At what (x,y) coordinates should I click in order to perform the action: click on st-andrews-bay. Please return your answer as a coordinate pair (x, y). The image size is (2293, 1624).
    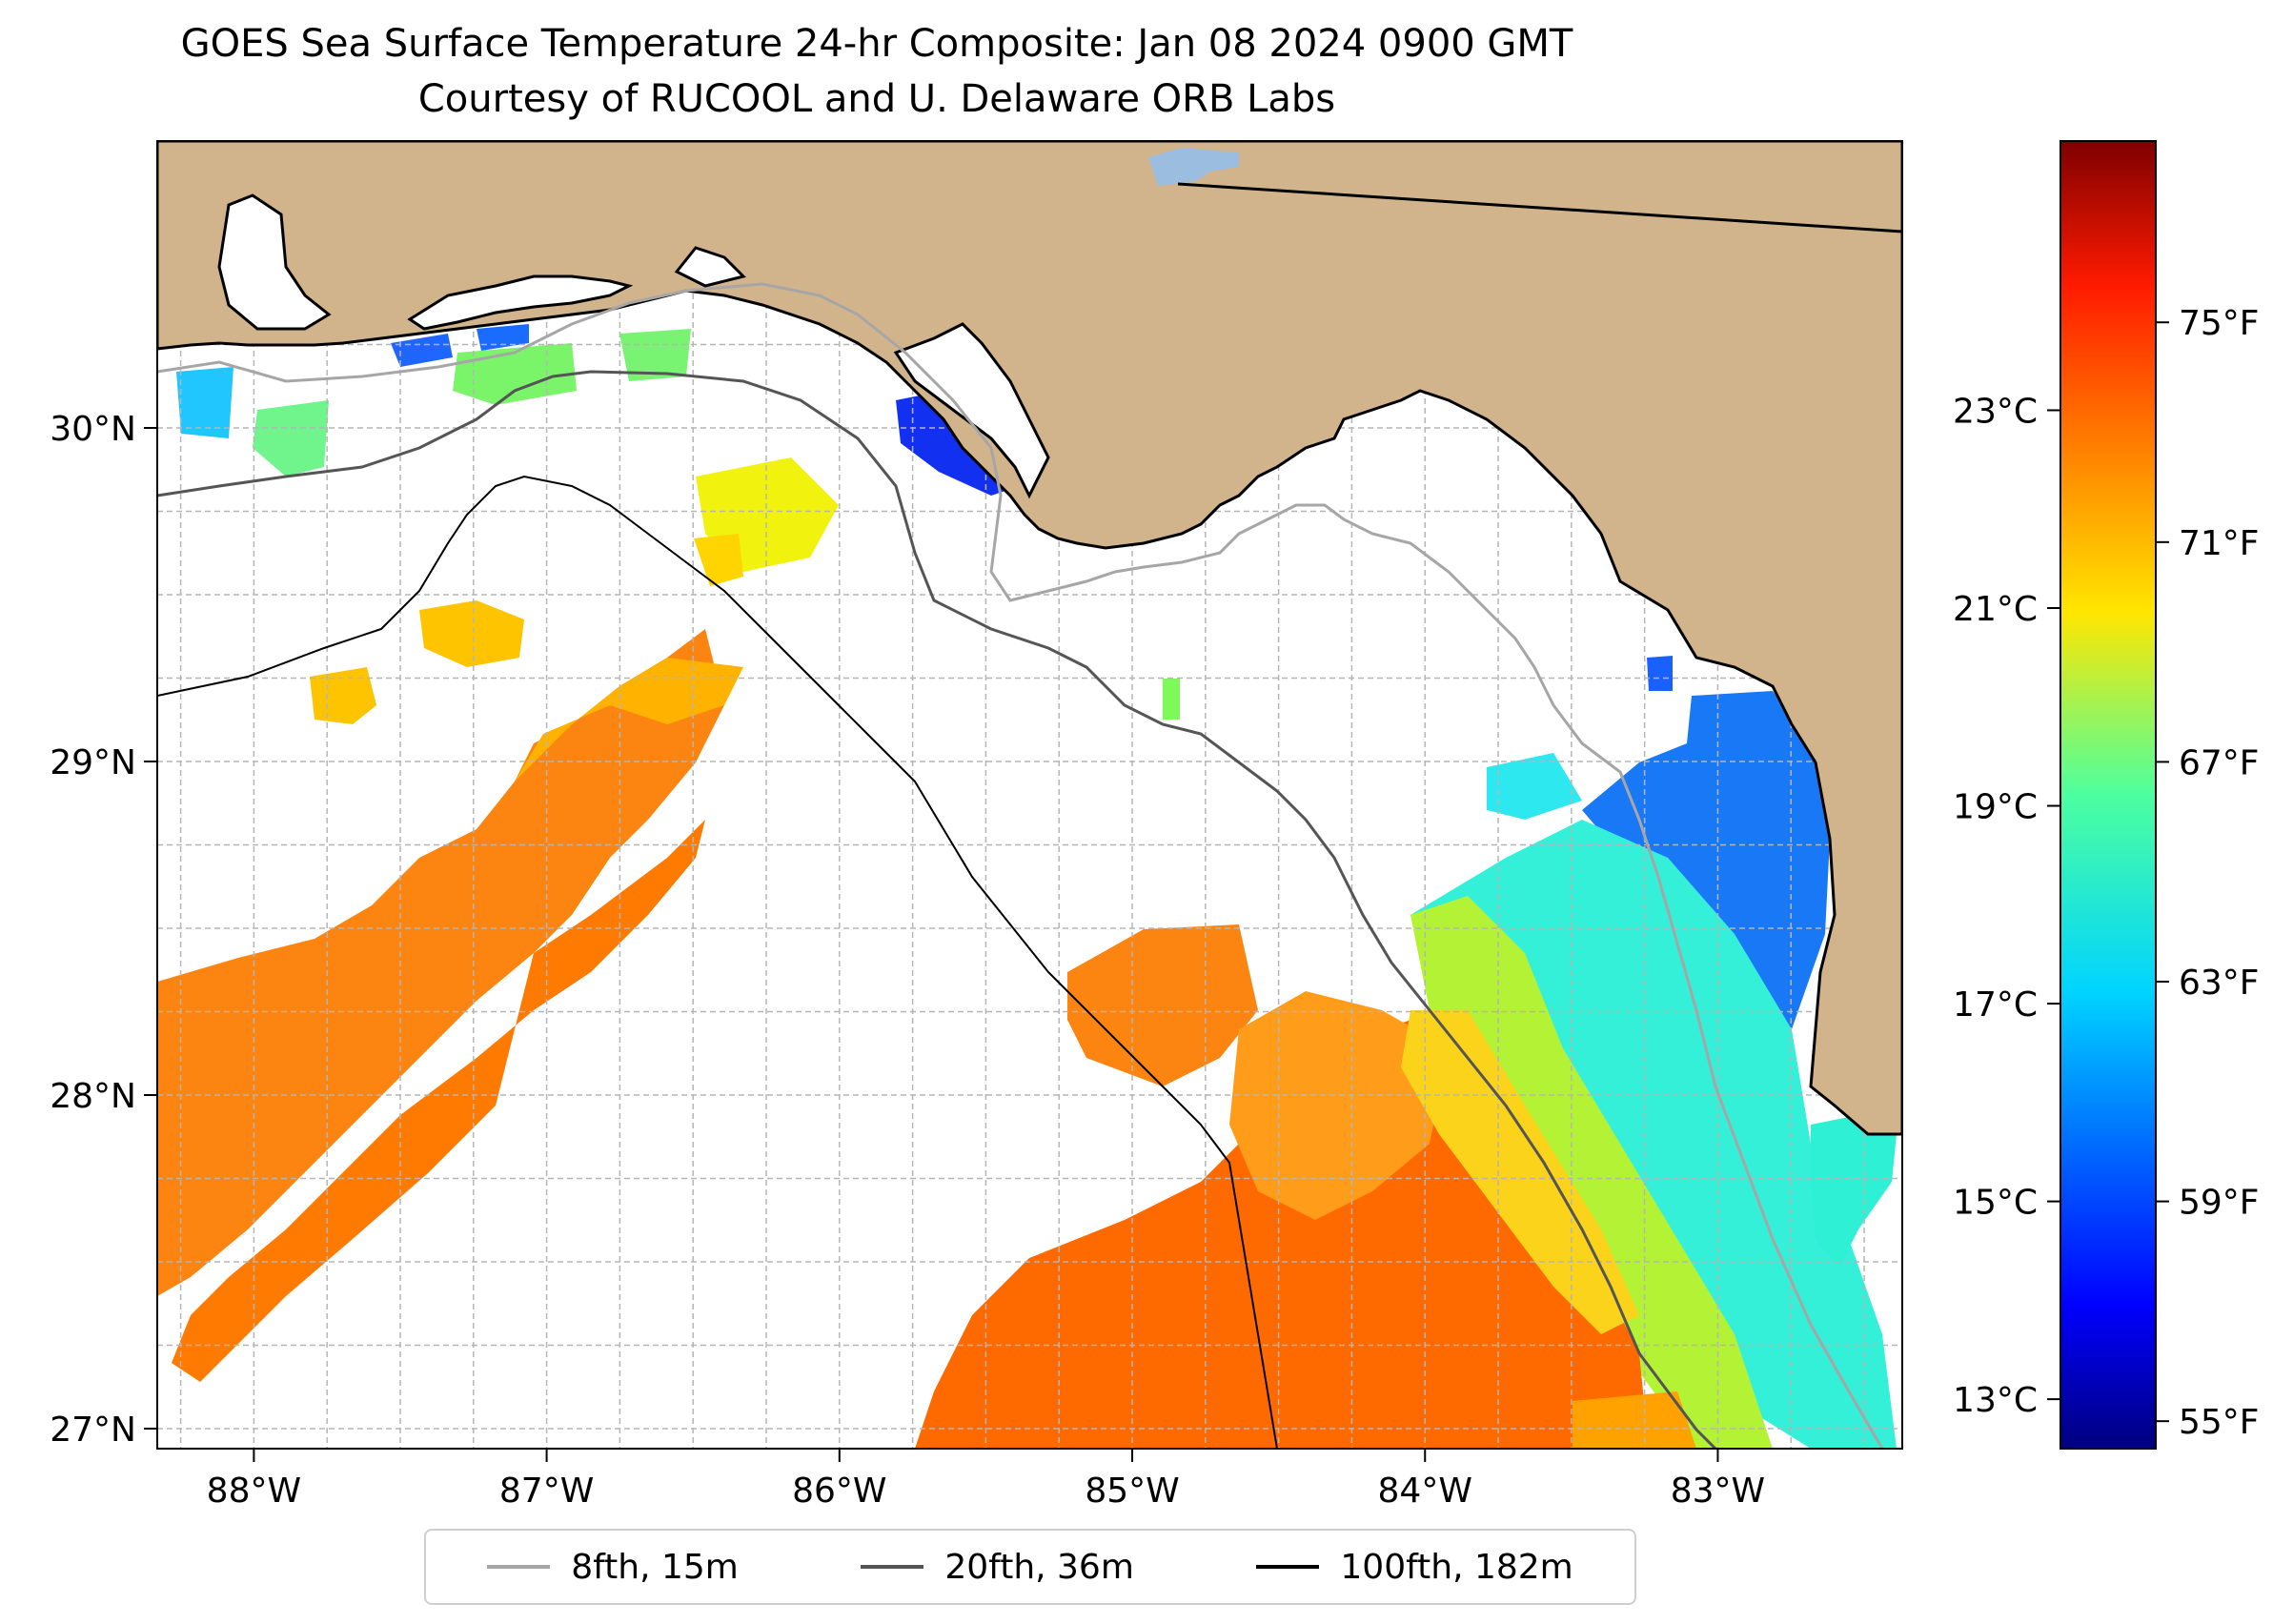
    Looking at the image, I should click on (710, 267).